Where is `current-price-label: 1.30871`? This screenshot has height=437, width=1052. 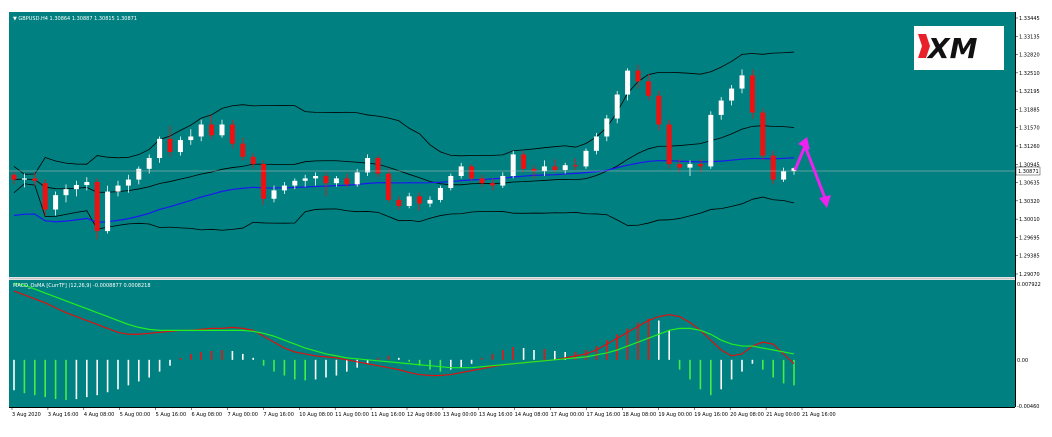 current-price-label: 1.30871 is located at coordinates (1028, 172).